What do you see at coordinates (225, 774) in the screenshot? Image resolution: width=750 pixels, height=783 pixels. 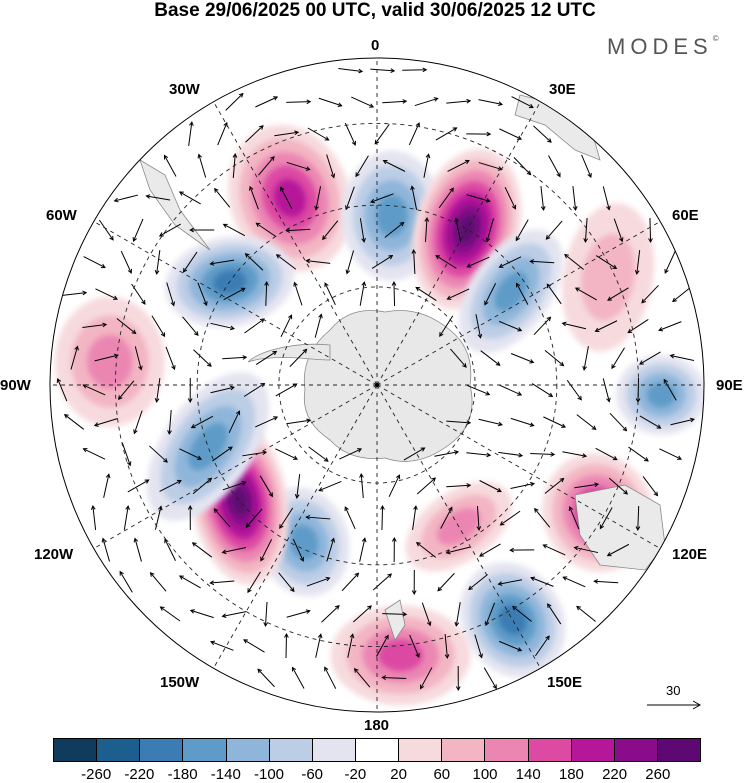 I see `colorbar-tick-label: -140` at bounding box center [225, 774].